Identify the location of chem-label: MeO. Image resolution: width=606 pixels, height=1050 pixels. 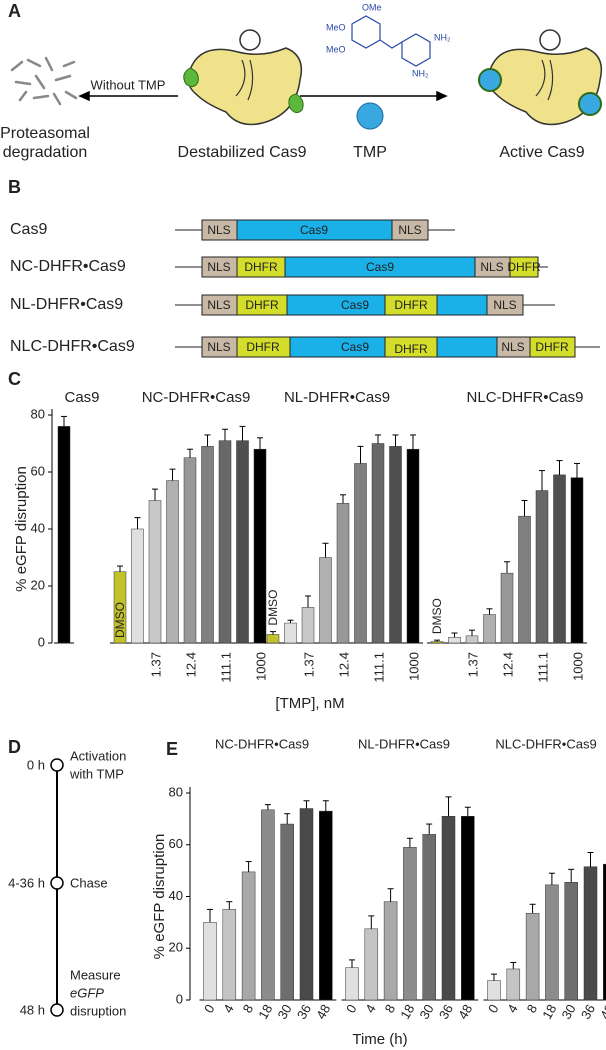
(336, 27).